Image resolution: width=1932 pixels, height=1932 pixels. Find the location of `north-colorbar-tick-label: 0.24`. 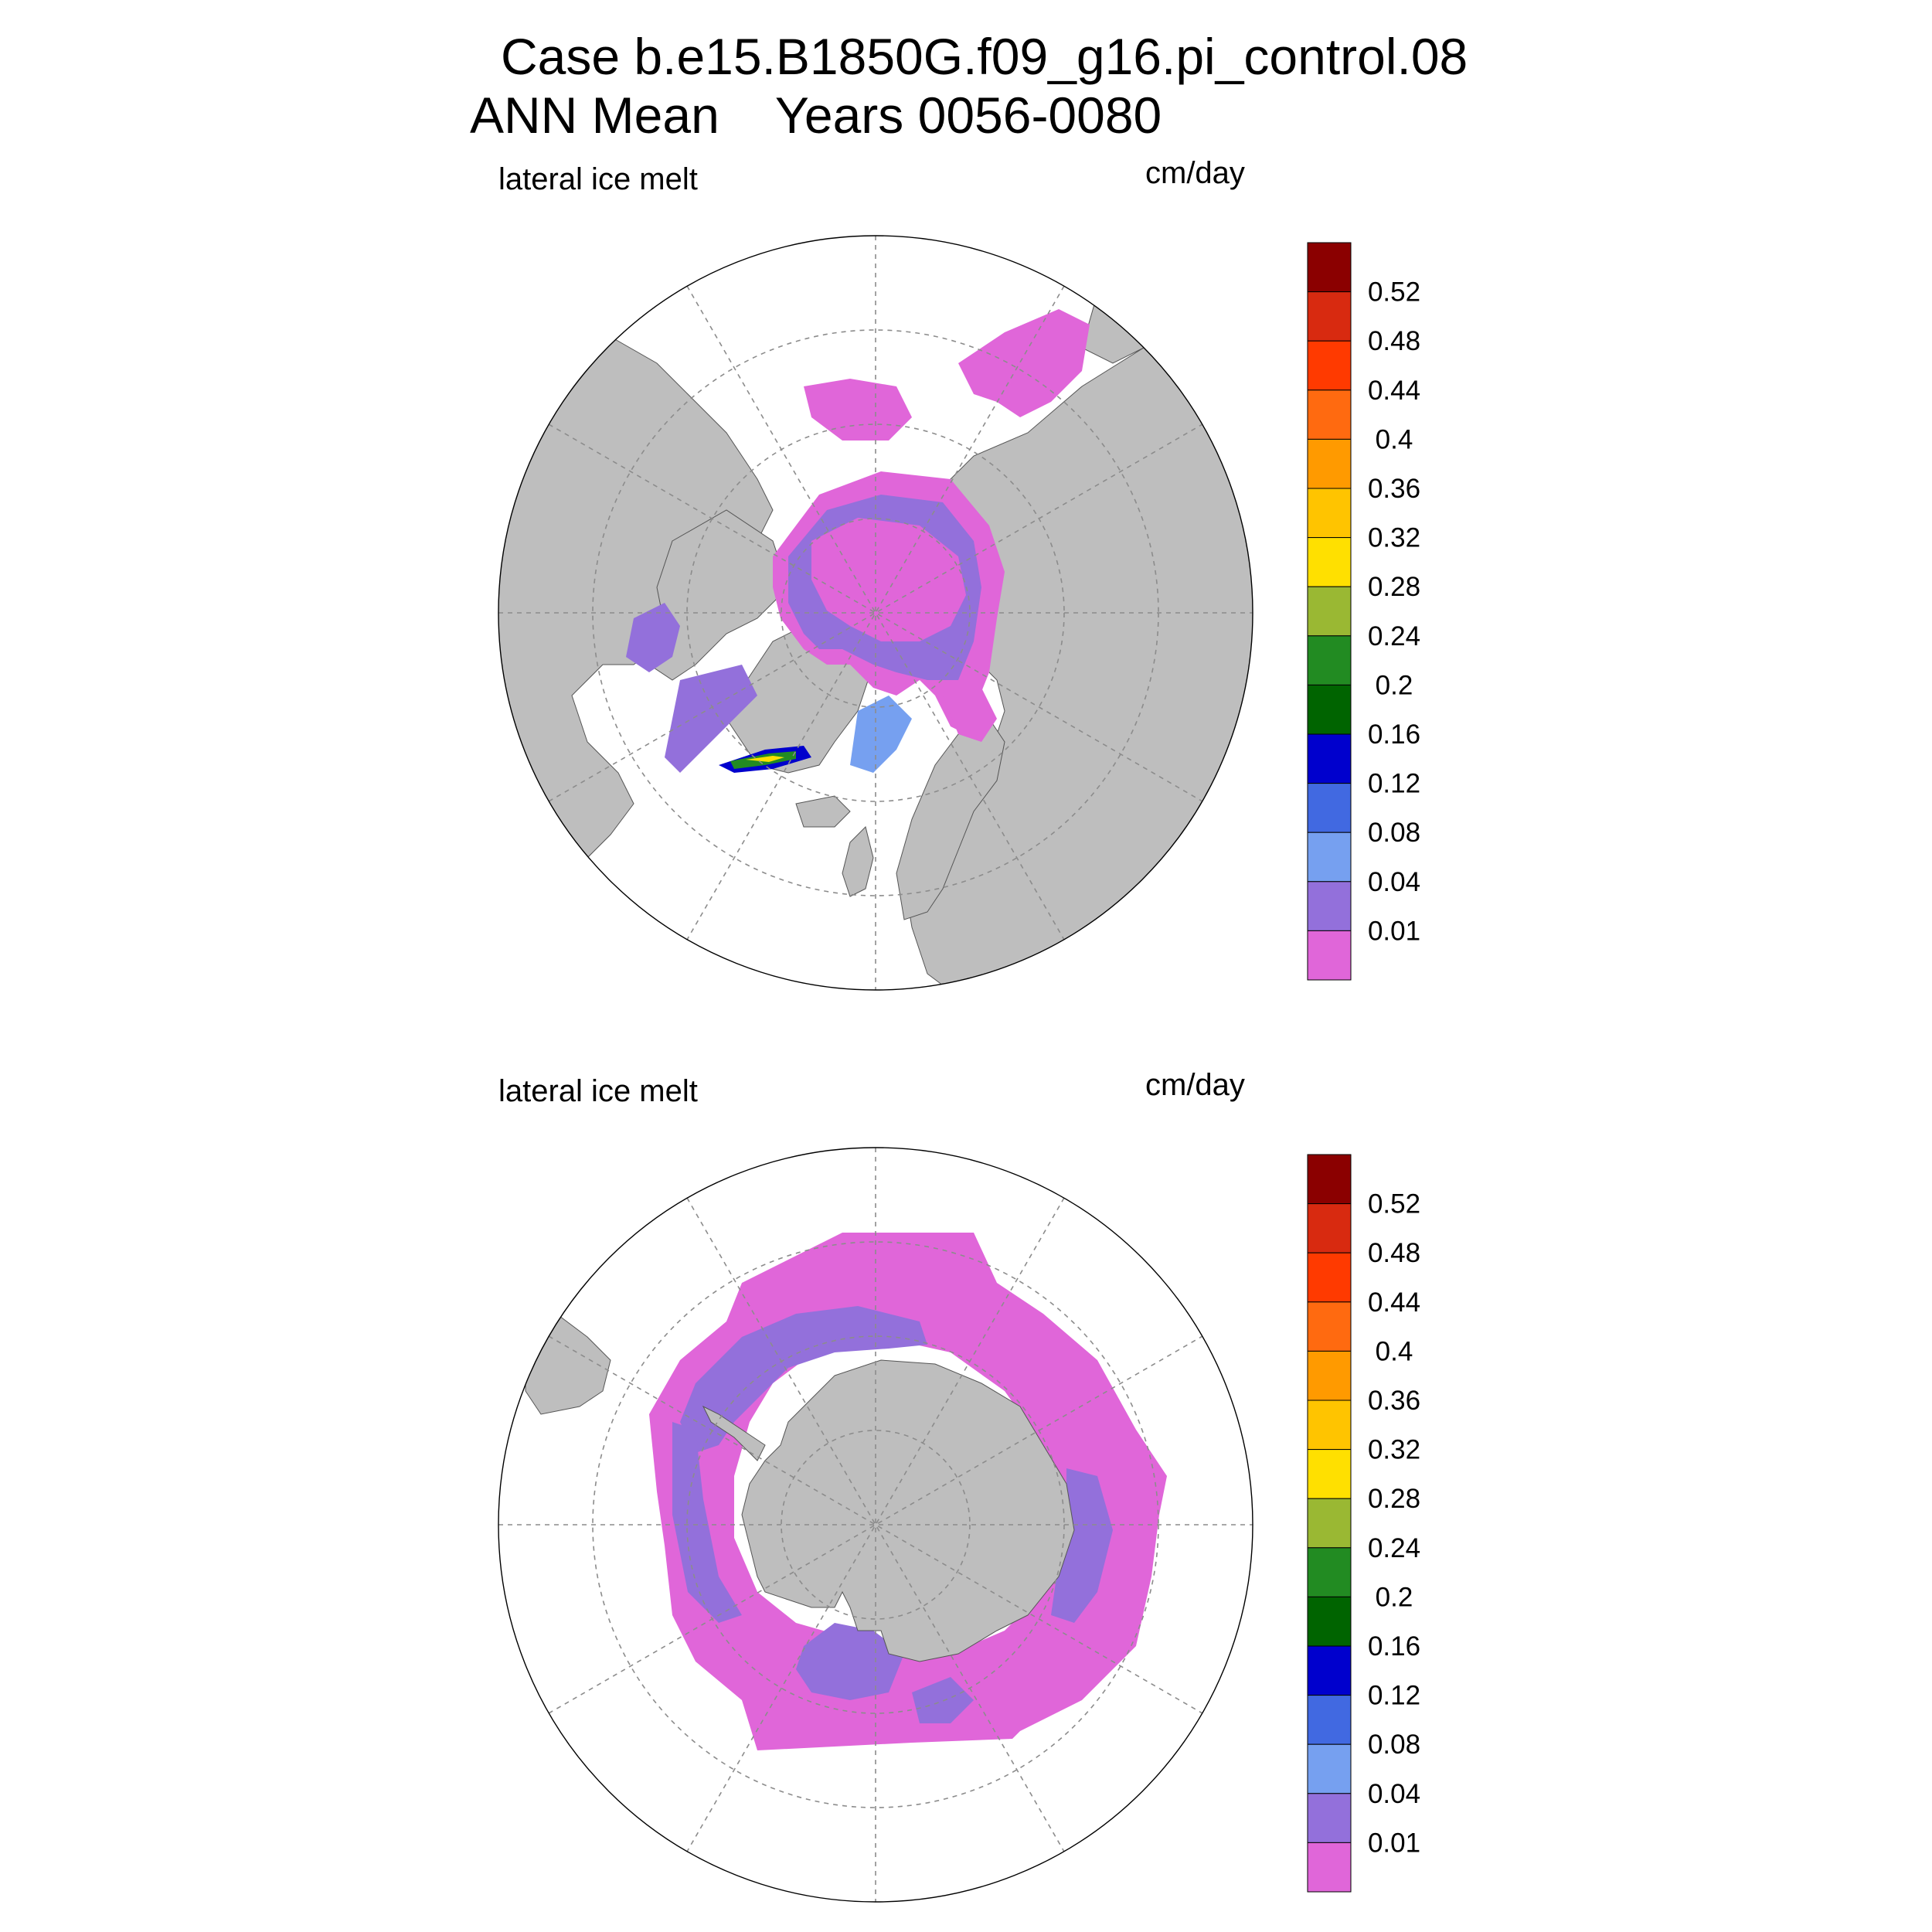

north-colorbar-tick-label: 0.24 is located at coordinates (1394, 636).